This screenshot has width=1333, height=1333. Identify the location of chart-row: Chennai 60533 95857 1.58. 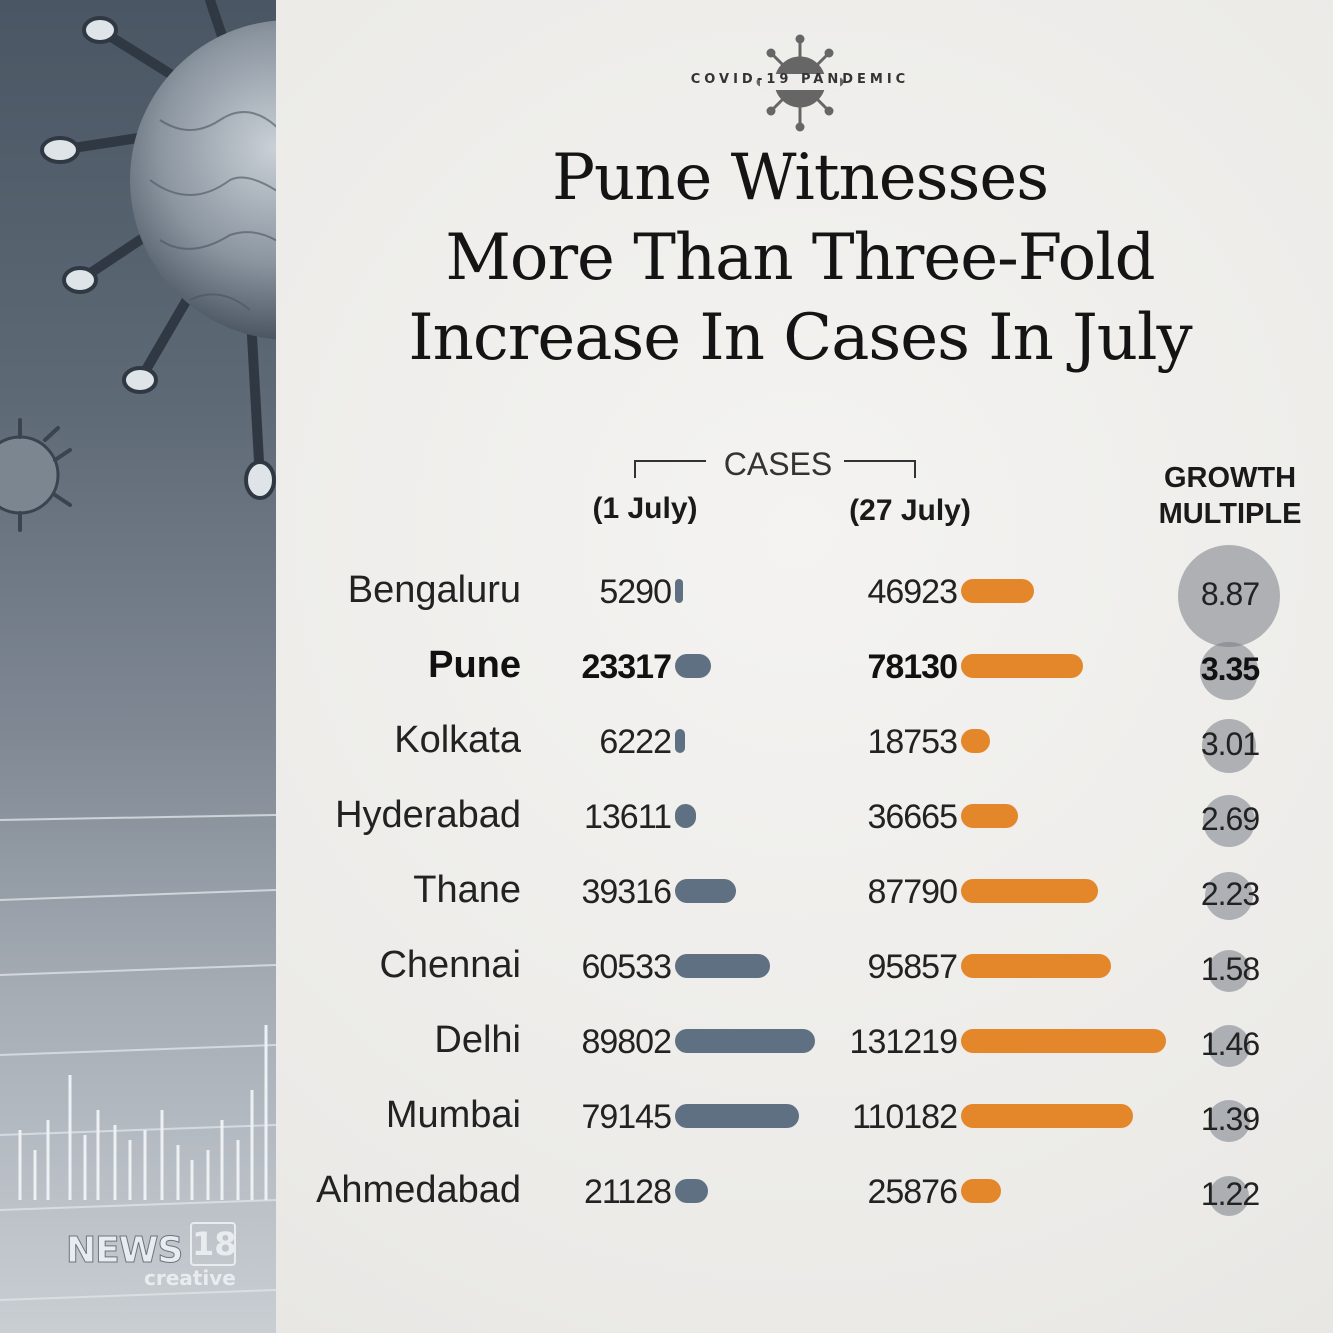
(666, 965).